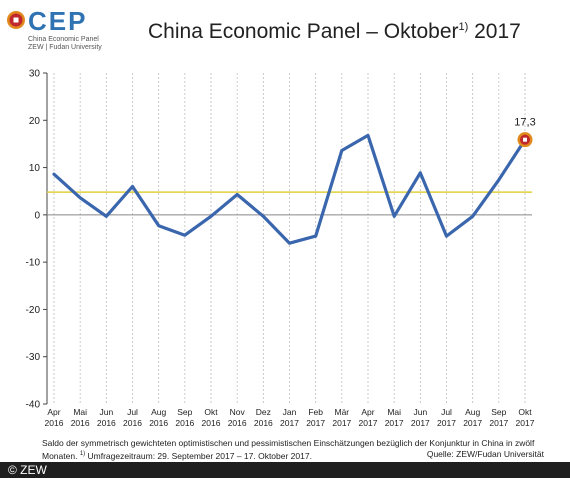  What do you see at coordinates (82, 454) in the screenshot?
I see `caption-footnote-mark: 1)` at bounding box center [82, 454].